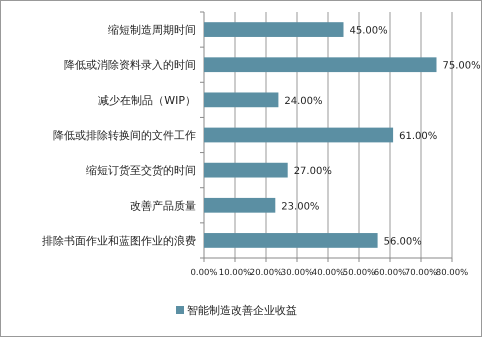 The image size is (482, 337). Describe the element at coordinates (300, 206) in the screenshot. I see `data-label: 23.00%` at that location.